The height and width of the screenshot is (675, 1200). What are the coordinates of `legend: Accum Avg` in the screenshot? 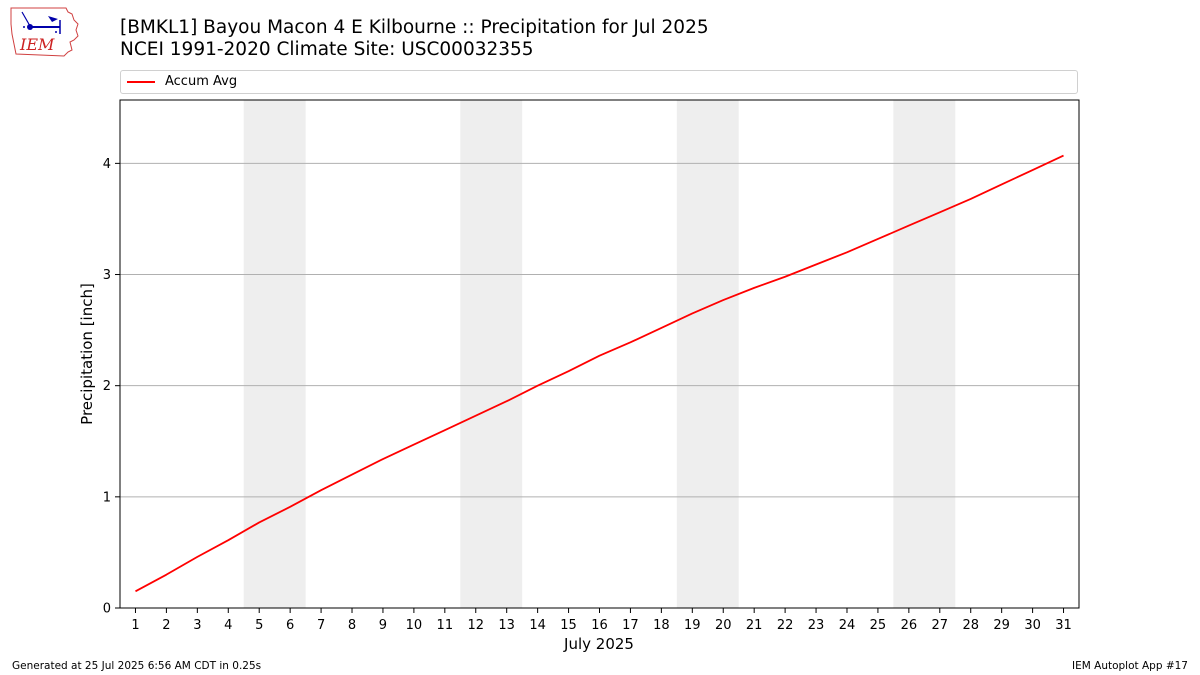 It's located at (599, 82).